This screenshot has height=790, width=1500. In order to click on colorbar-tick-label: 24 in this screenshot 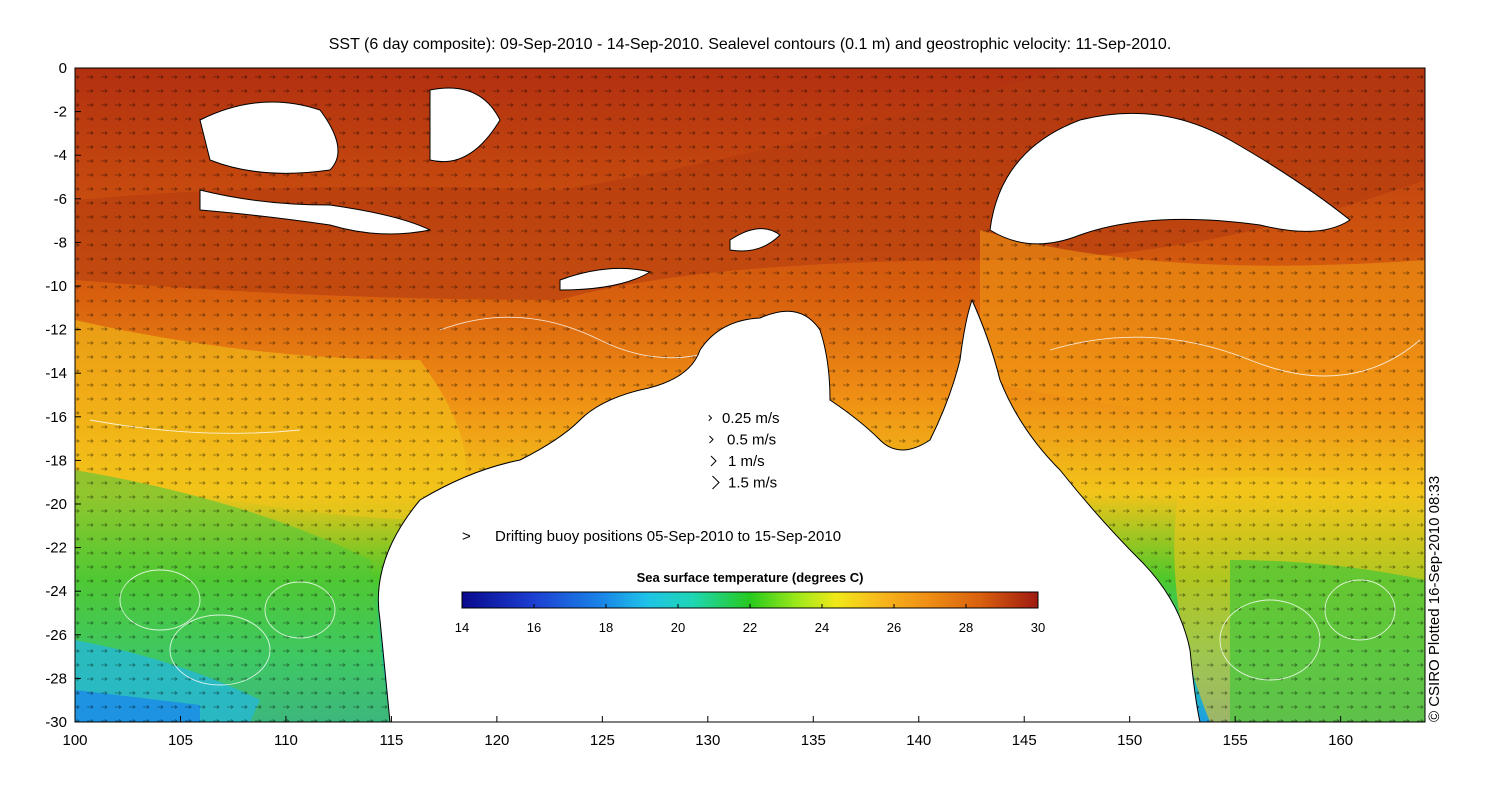, I will do `click(822, 627)`.